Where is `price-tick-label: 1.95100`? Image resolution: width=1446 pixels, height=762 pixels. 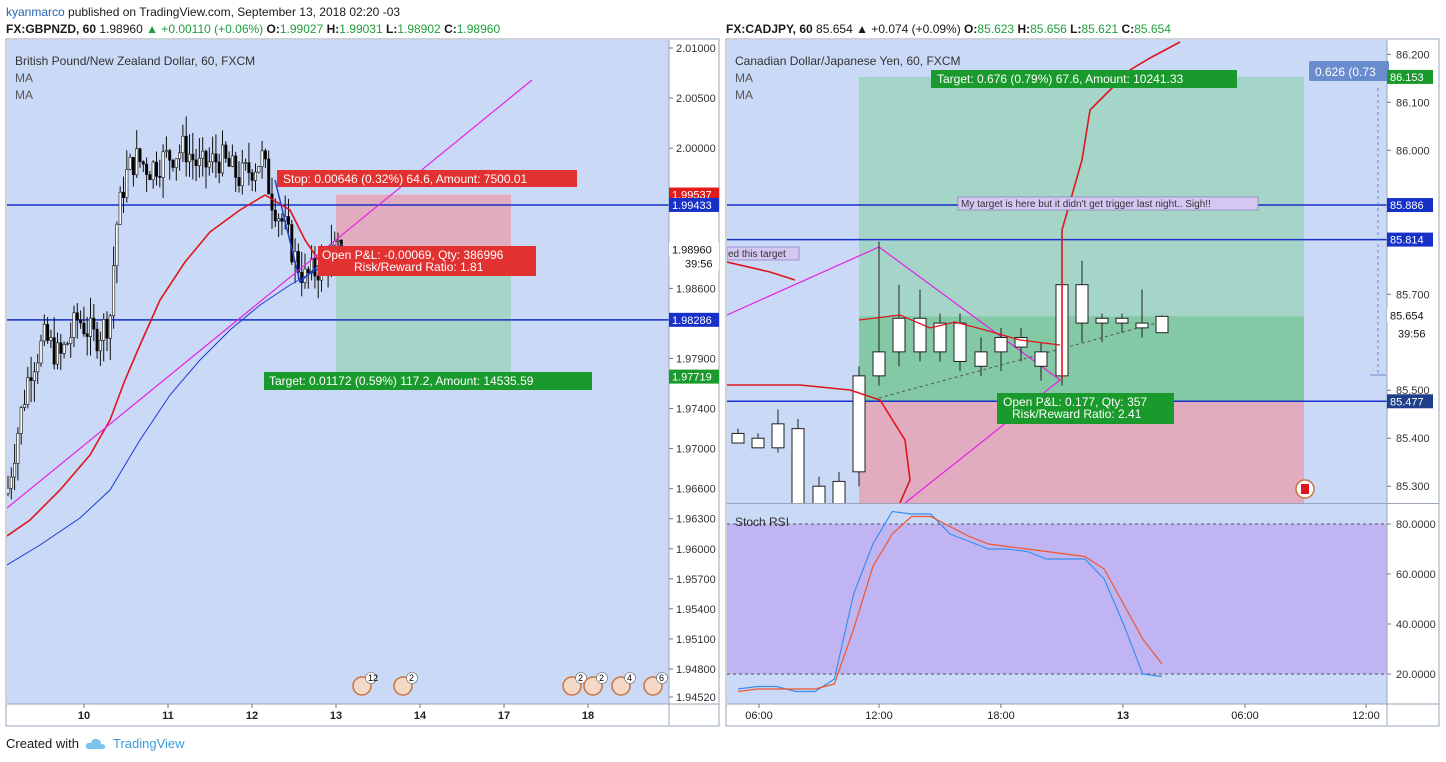
price-tick-label: 1.95100 is located at coordinates (696, 640).